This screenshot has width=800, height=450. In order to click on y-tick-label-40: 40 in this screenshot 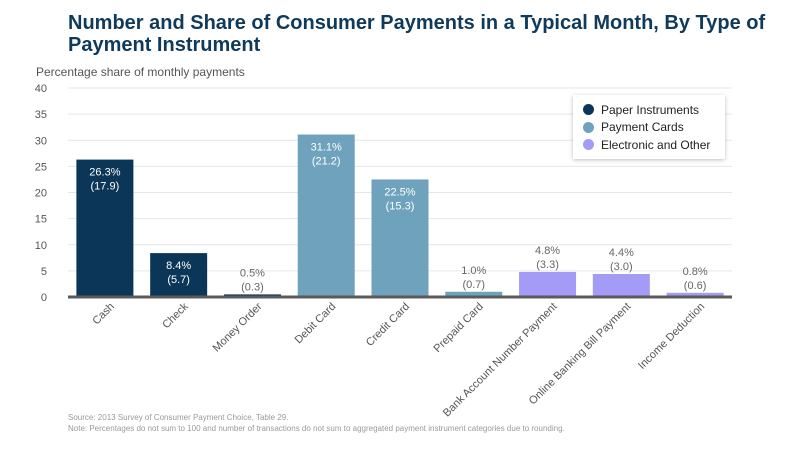, I will do `click(41, 89)`.